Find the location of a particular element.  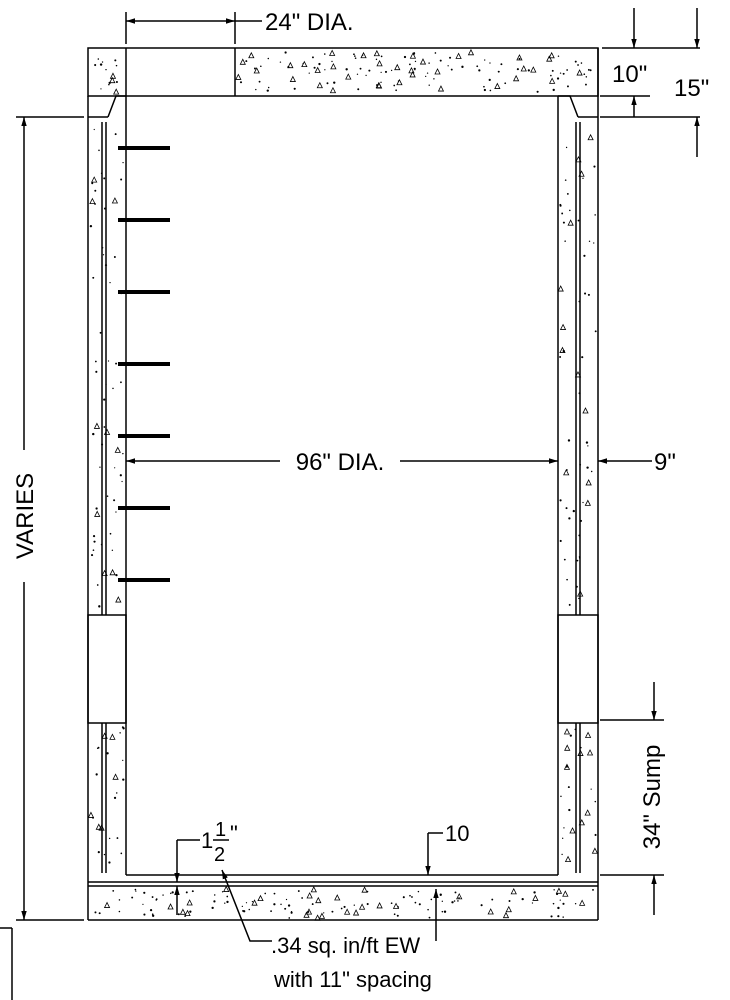

base-slab-stipple is located at coordinates (344, 903).